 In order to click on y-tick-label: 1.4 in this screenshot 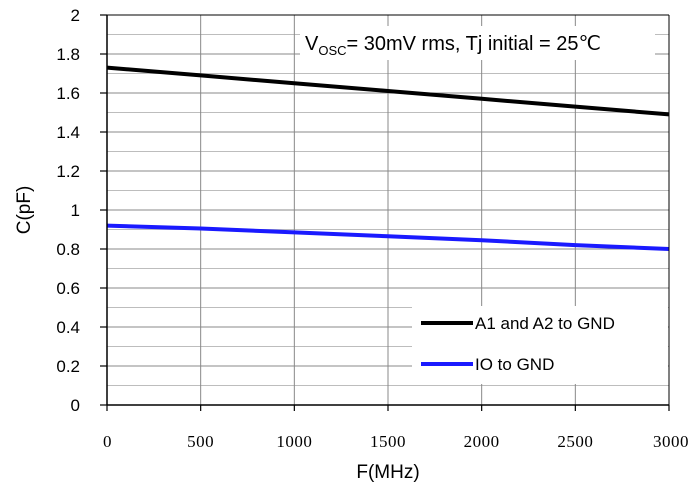, I will do `click(68, 132)`.